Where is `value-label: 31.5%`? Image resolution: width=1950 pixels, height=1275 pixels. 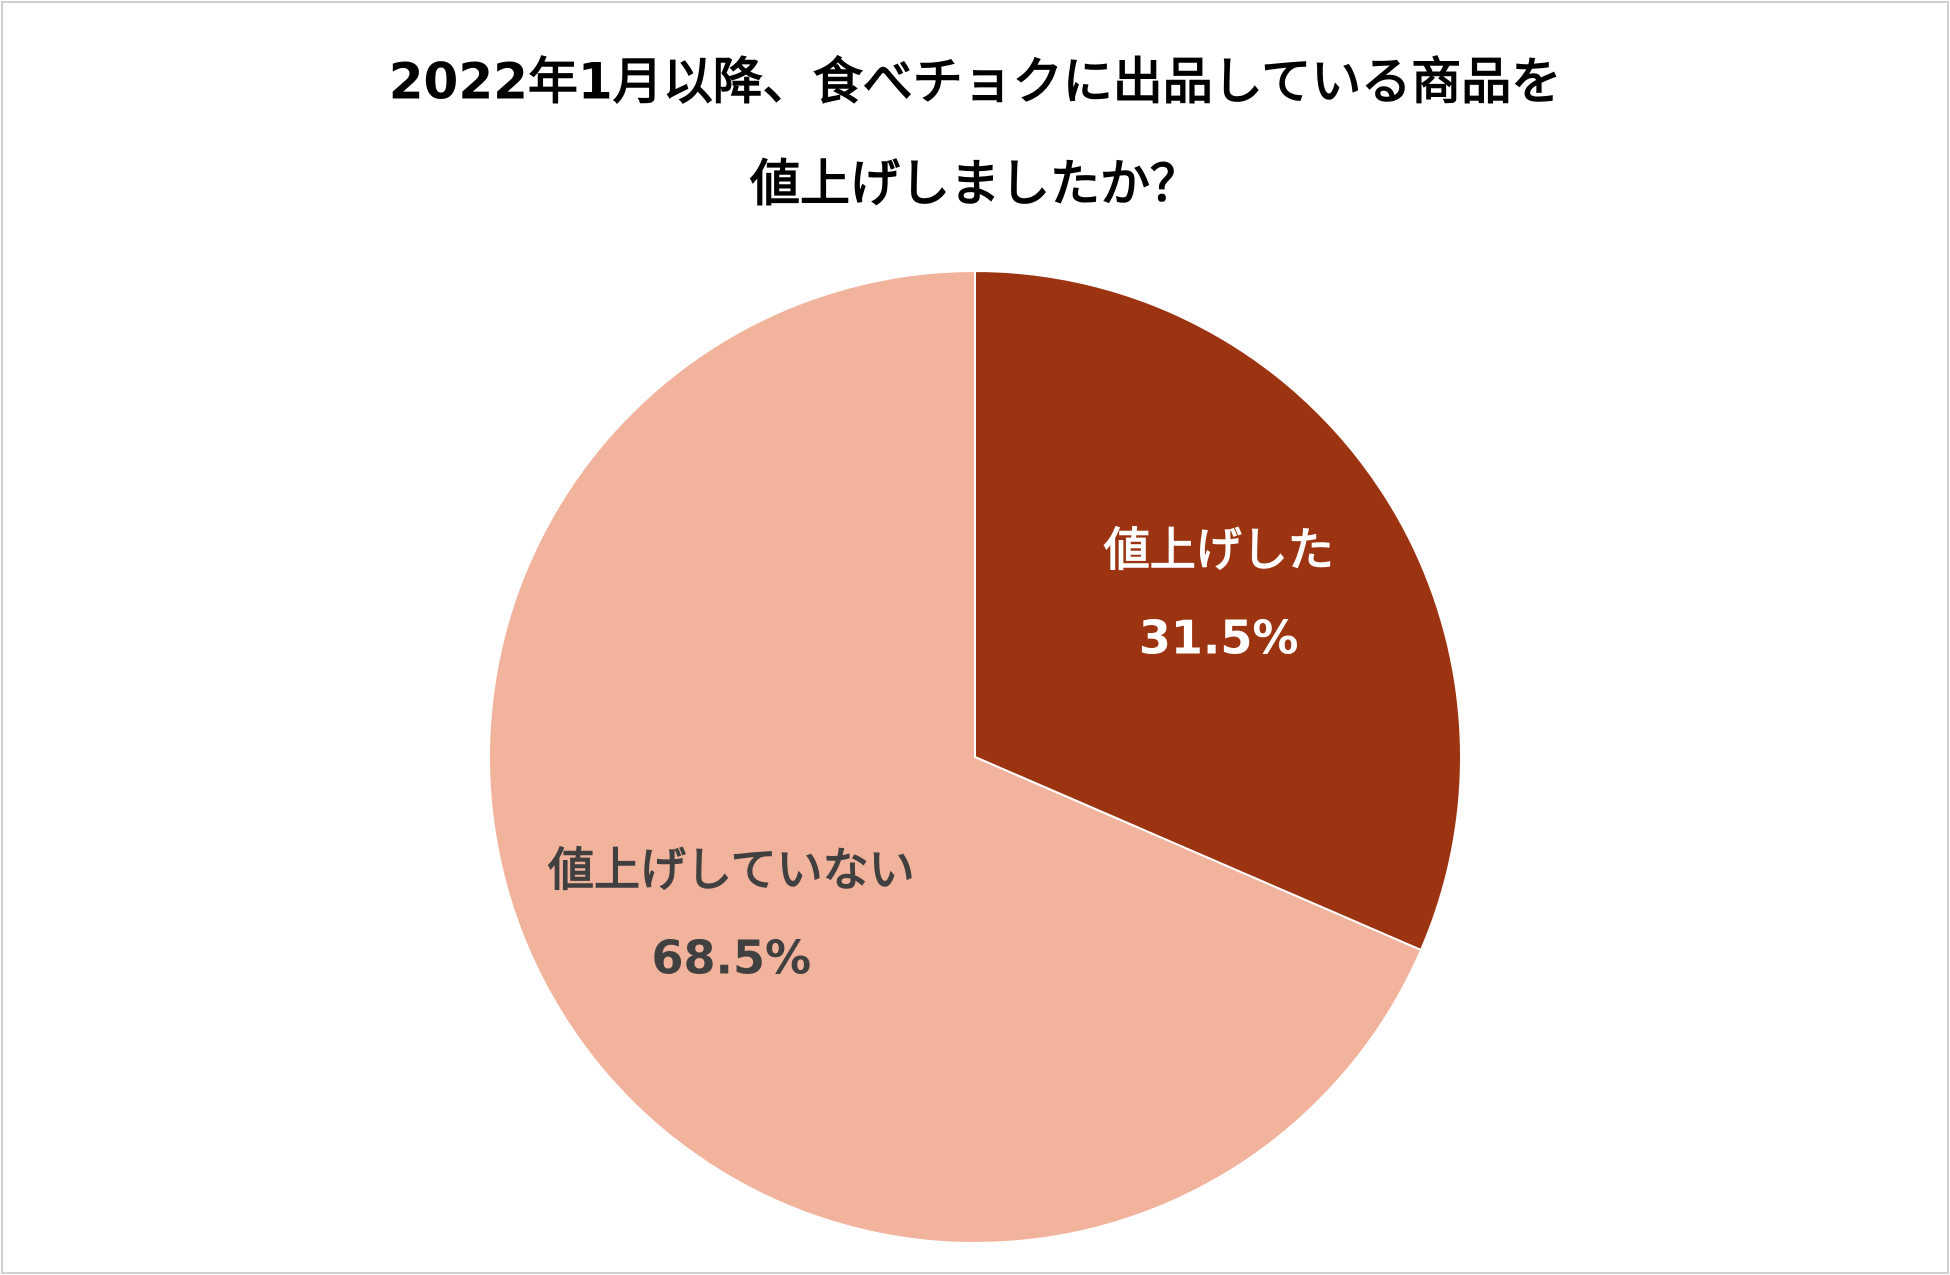 value-label: 31.5% is located at coordinates (1219, 637).